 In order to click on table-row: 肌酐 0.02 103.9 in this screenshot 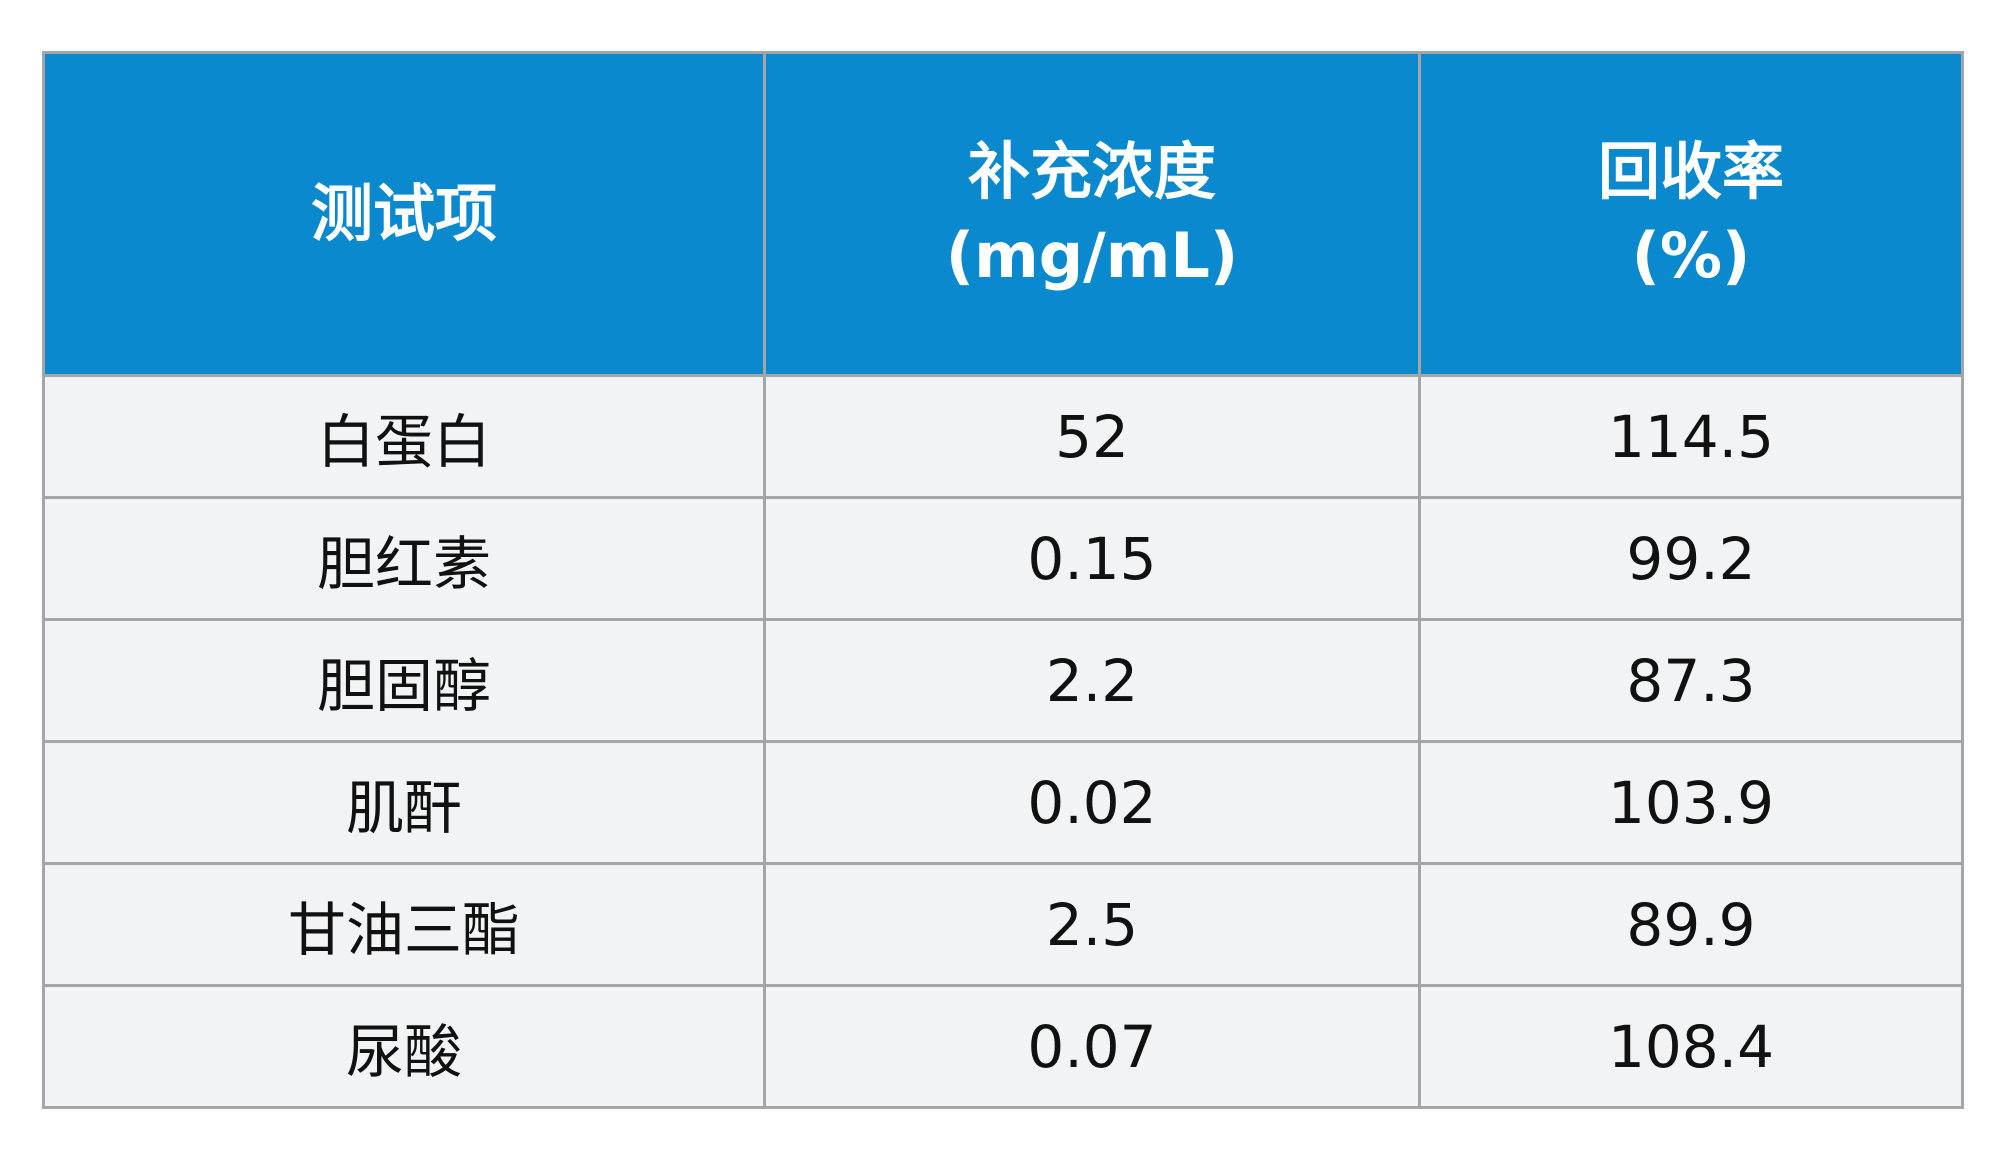, I will do `click(1003, 802)`.